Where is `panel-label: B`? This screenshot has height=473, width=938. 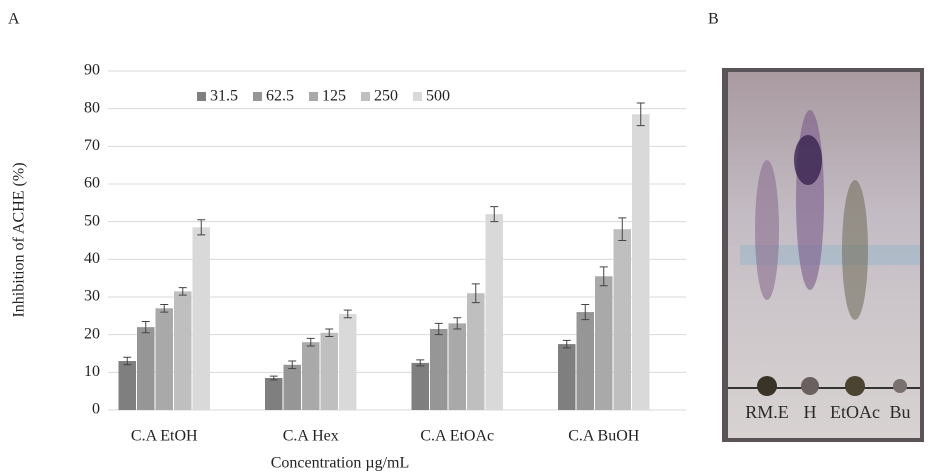
panel-label: B is located at coordinates (713, 19).